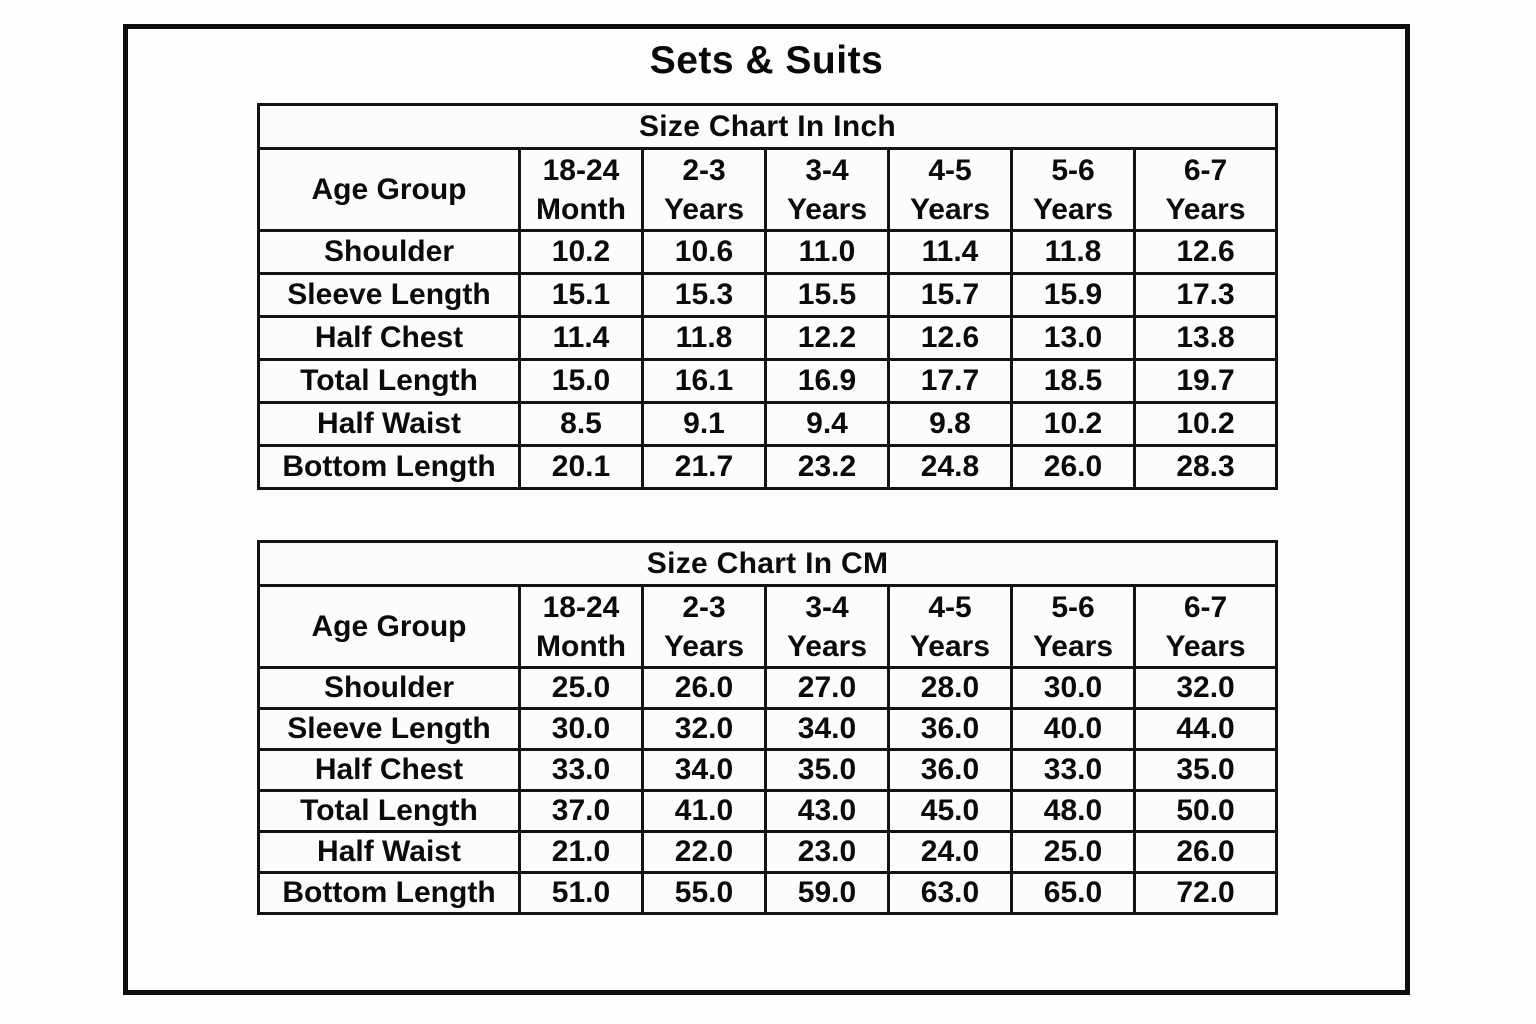 This screenshot has height=1024, width=1536. I want to click on page-title: Sets & Suits, so click(766, 60).